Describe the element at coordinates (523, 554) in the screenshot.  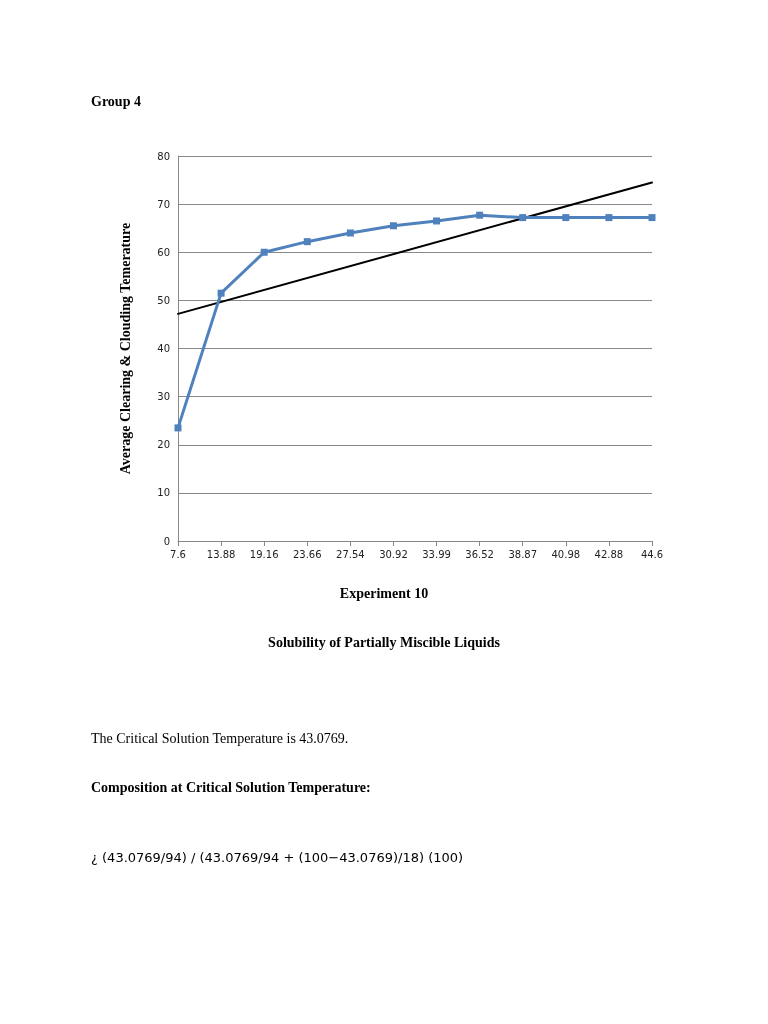
I see `x-tick-label: 38.87` at that location.